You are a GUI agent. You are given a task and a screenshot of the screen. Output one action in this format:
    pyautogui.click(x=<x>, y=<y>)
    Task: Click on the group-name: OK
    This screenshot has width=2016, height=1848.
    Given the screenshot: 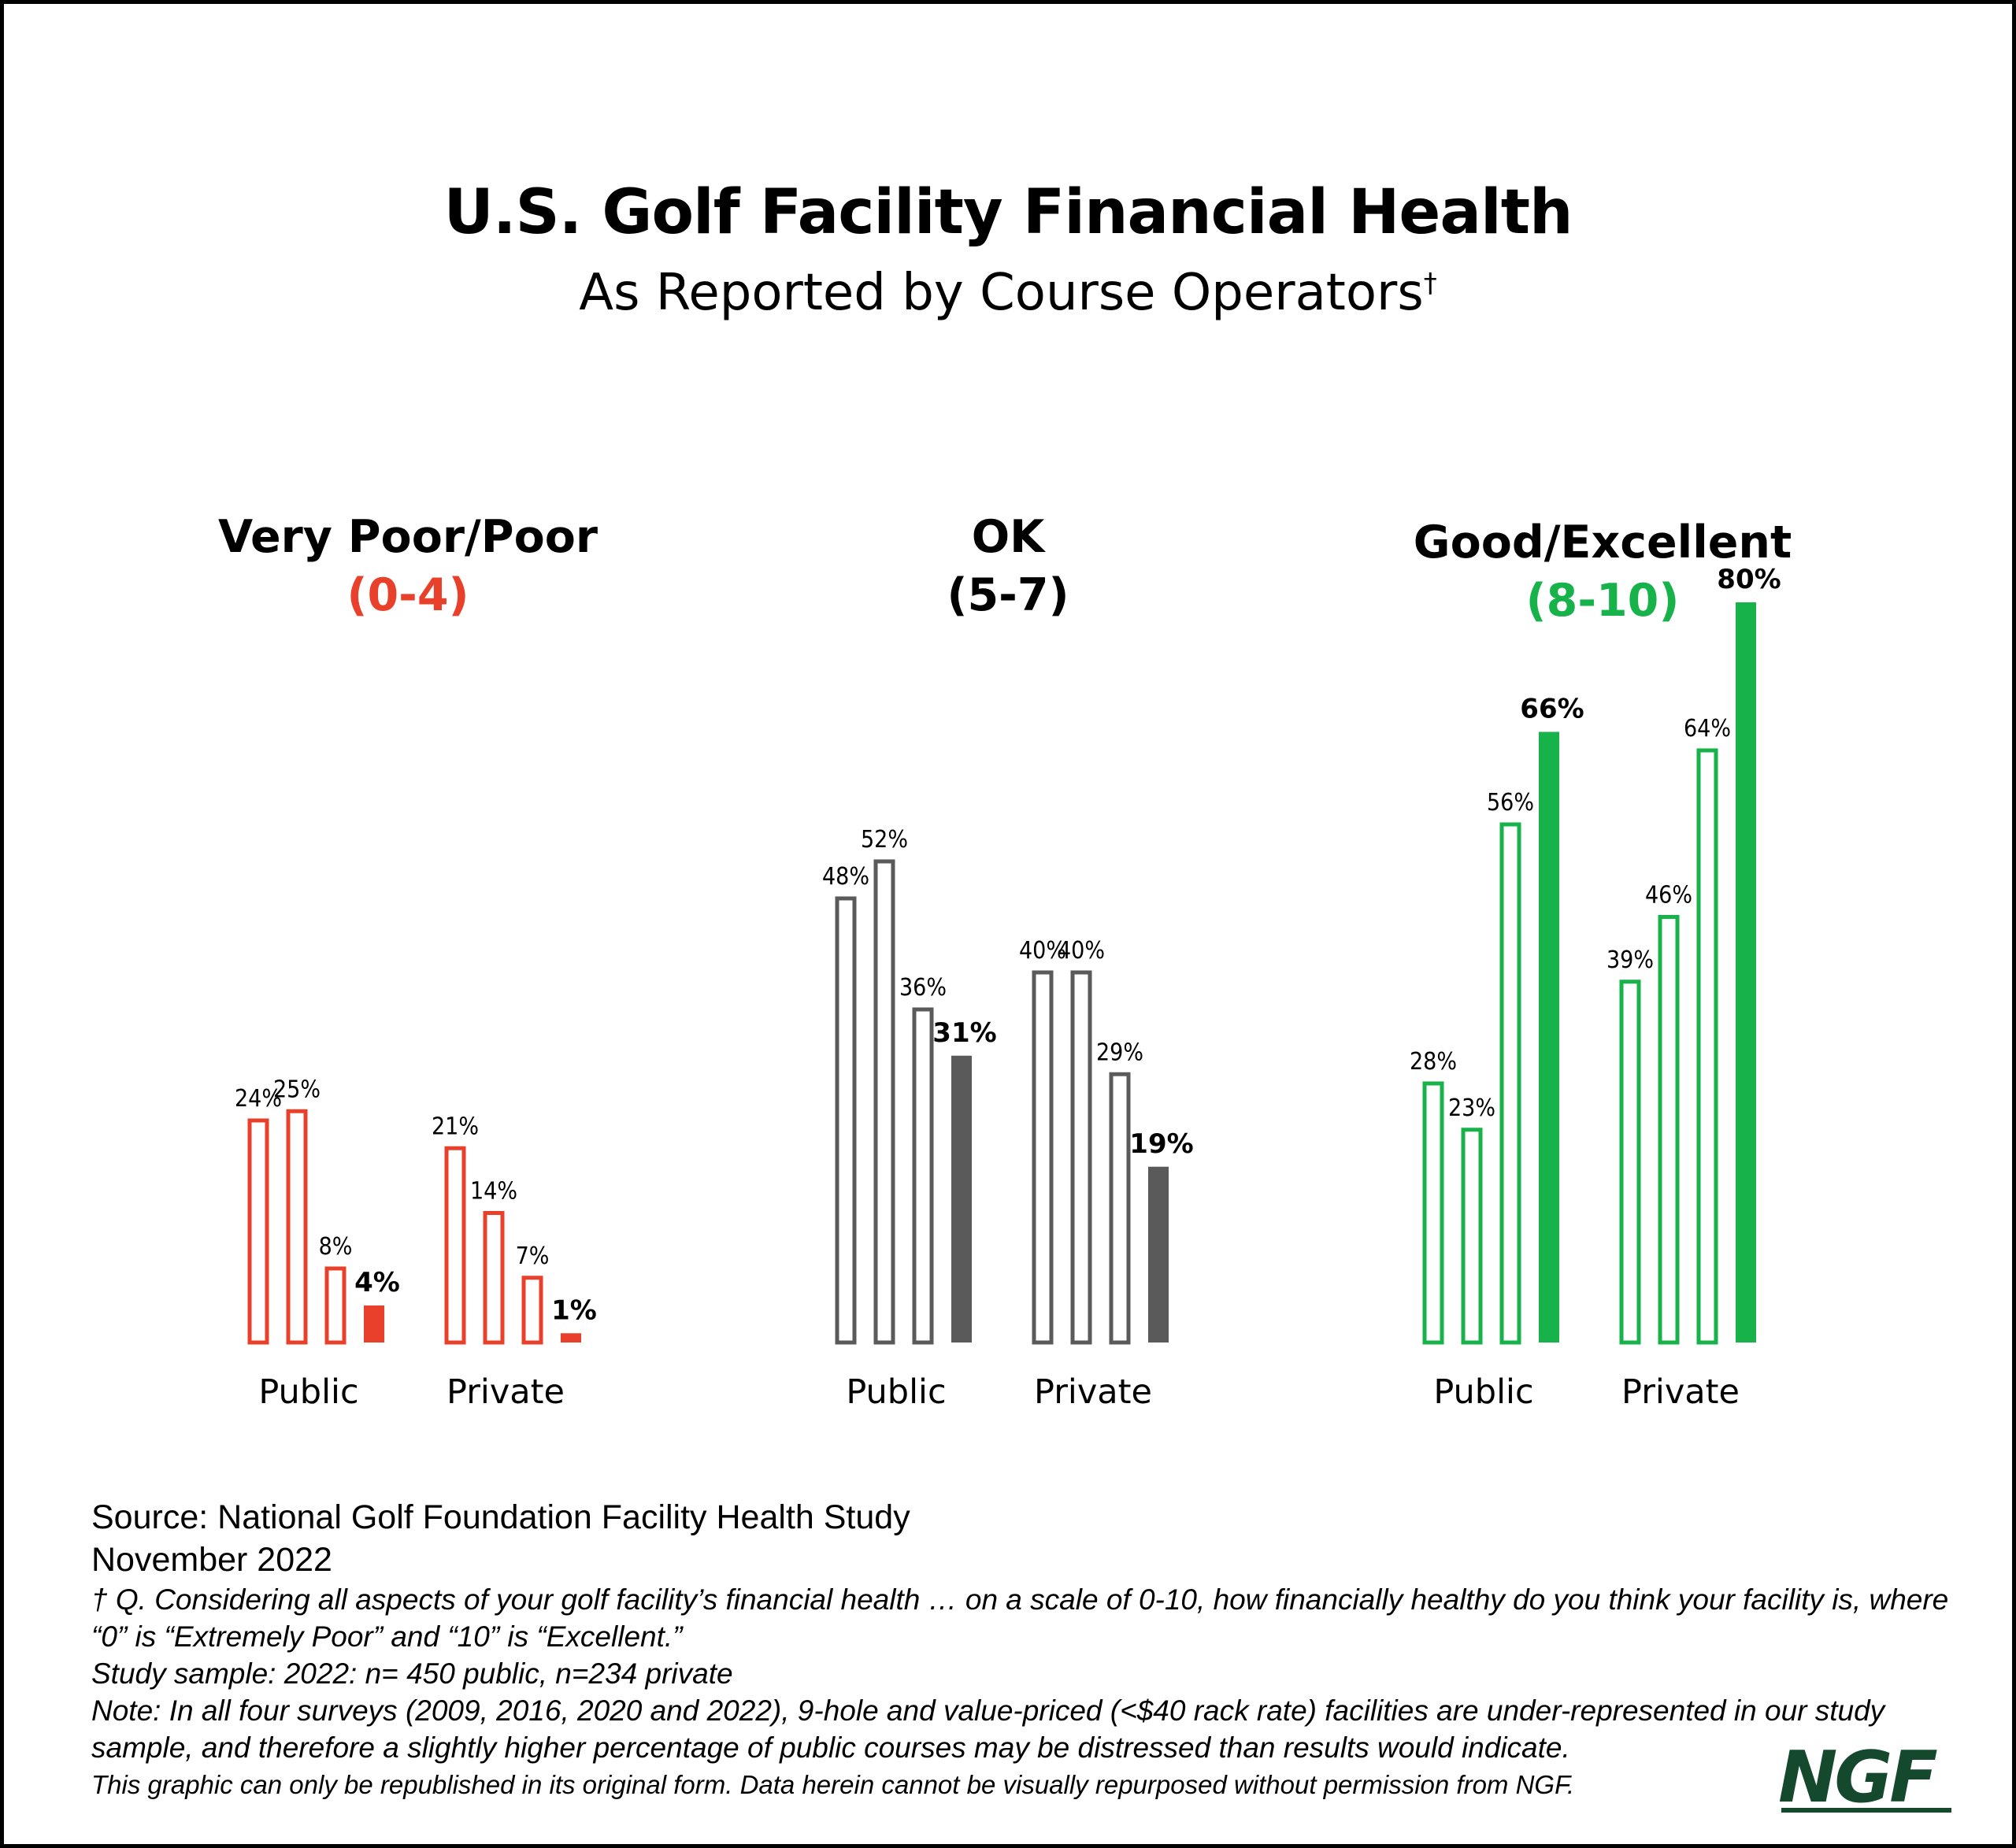 What is the action you would take?
    pyautogui.click(x=1008, y=537)
    